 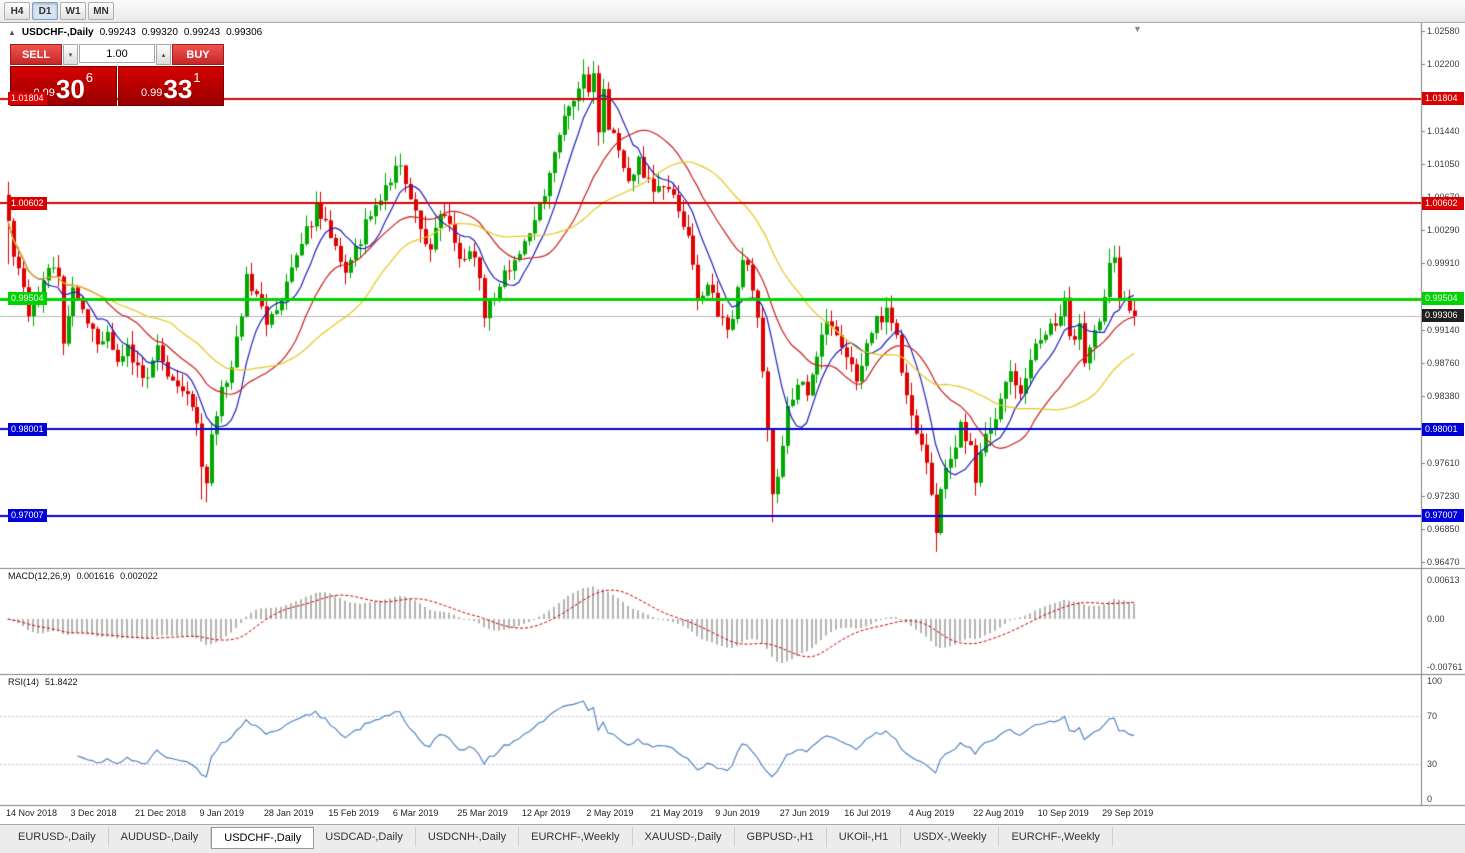 What do you see at coordinates (93, 813) in the screenshot?
I see `date-axis-label: 3 Dec 2018` at bounding box center [93, 813].